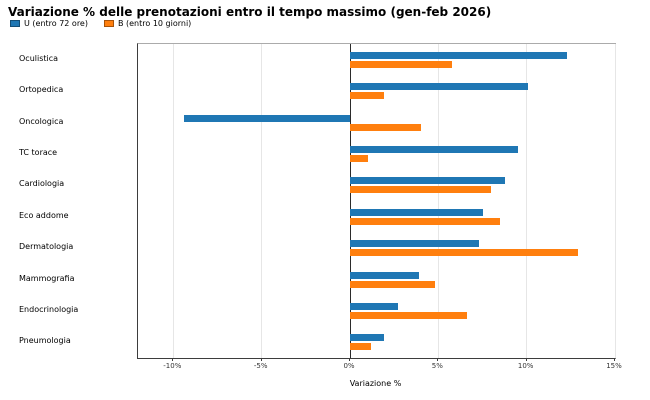 This screenshot has height=400, width=650. Describe the element at coordinates (367, 96) in the screenshot. I see `bar-b-ortopedica` at that location.